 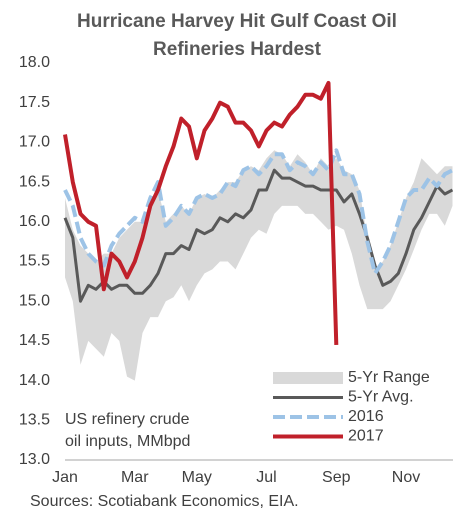 What do you see at coordinates (34, 420) in the screenshot?
I see `y-tick-label: 13.5` at bounding box center [34, 420].